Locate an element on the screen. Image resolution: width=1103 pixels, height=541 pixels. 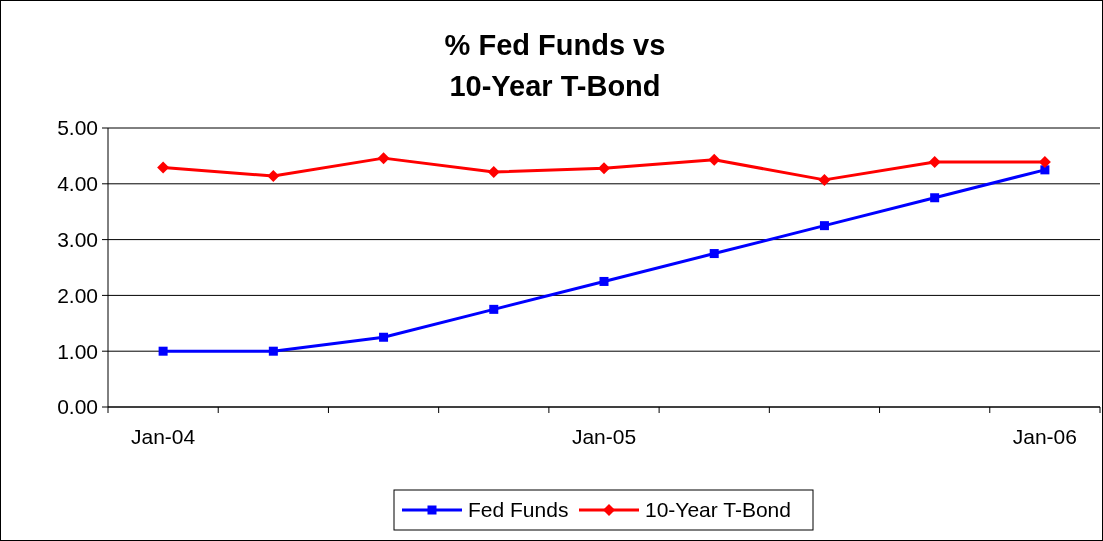
y-tick-label: 1.00 is located at coordinates (77, 351).